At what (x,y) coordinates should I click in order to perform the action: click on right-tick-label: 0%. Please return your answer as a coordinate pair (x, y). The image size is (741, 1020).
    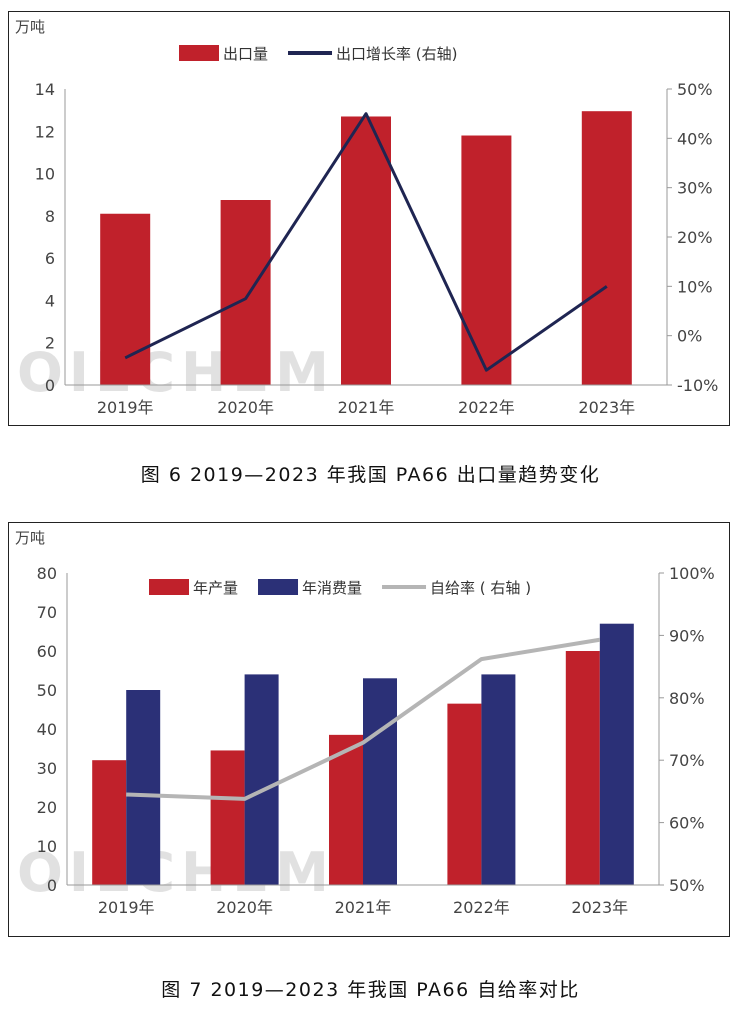
    Looking at the image, I should click on (689, 336).